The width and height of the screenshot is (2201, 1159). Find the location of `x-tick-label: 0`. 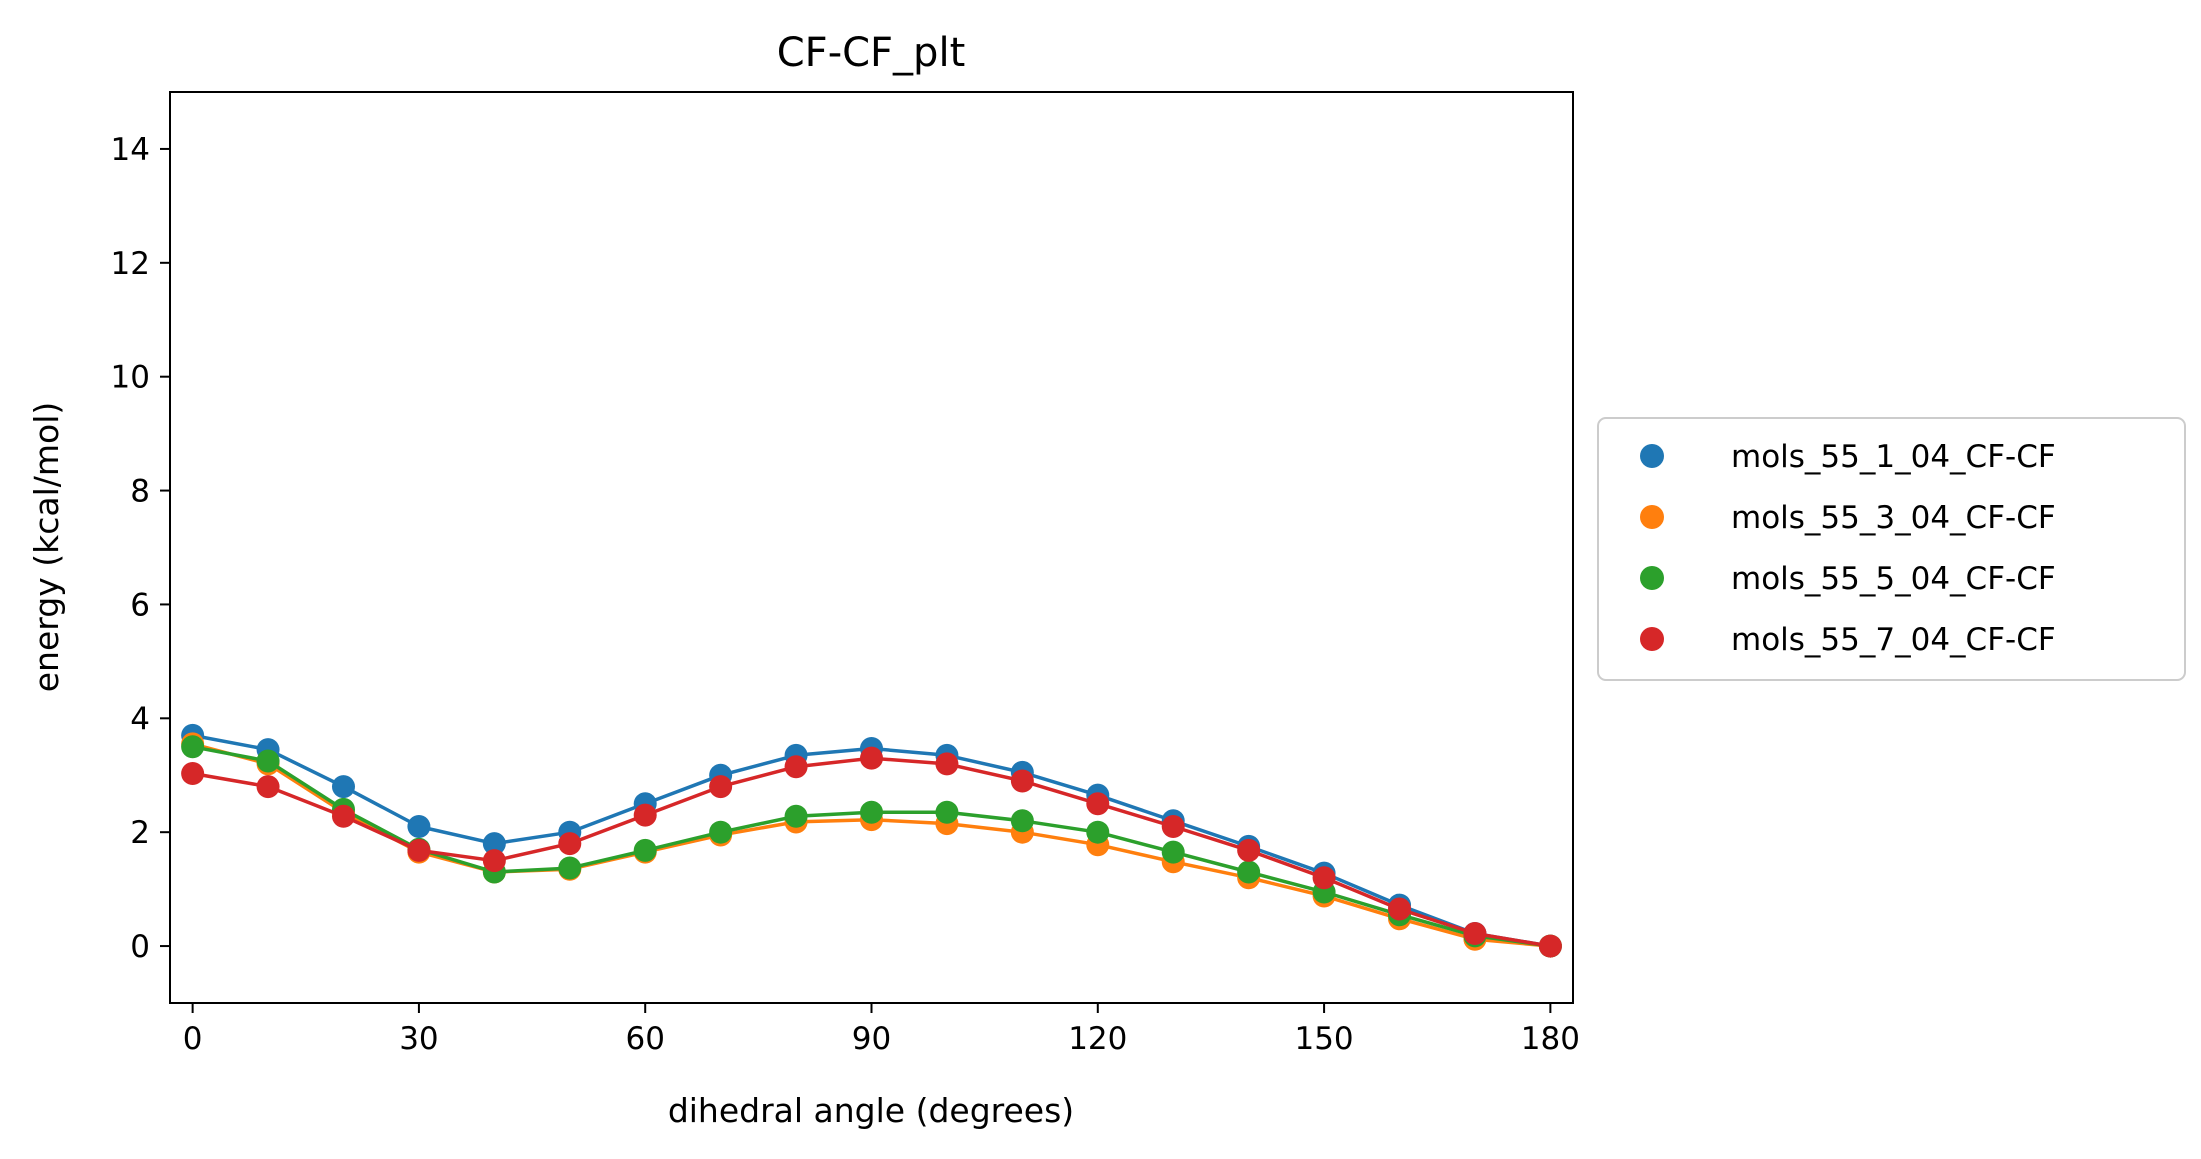

x-tick-label: 0 is located at coordinates (193, 1039).